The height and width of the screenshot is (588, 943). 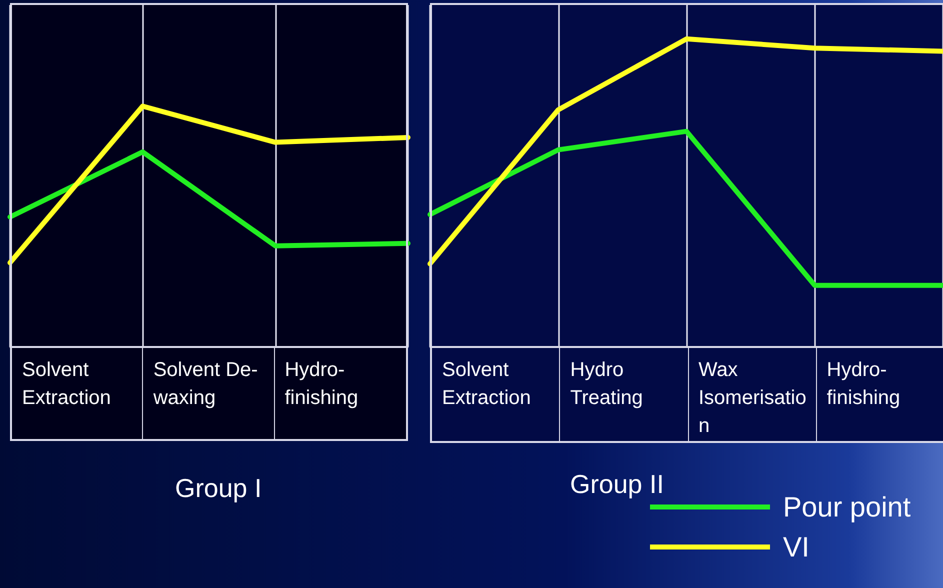 I want to click on legend-label: VI, so click(x=796, y=547).